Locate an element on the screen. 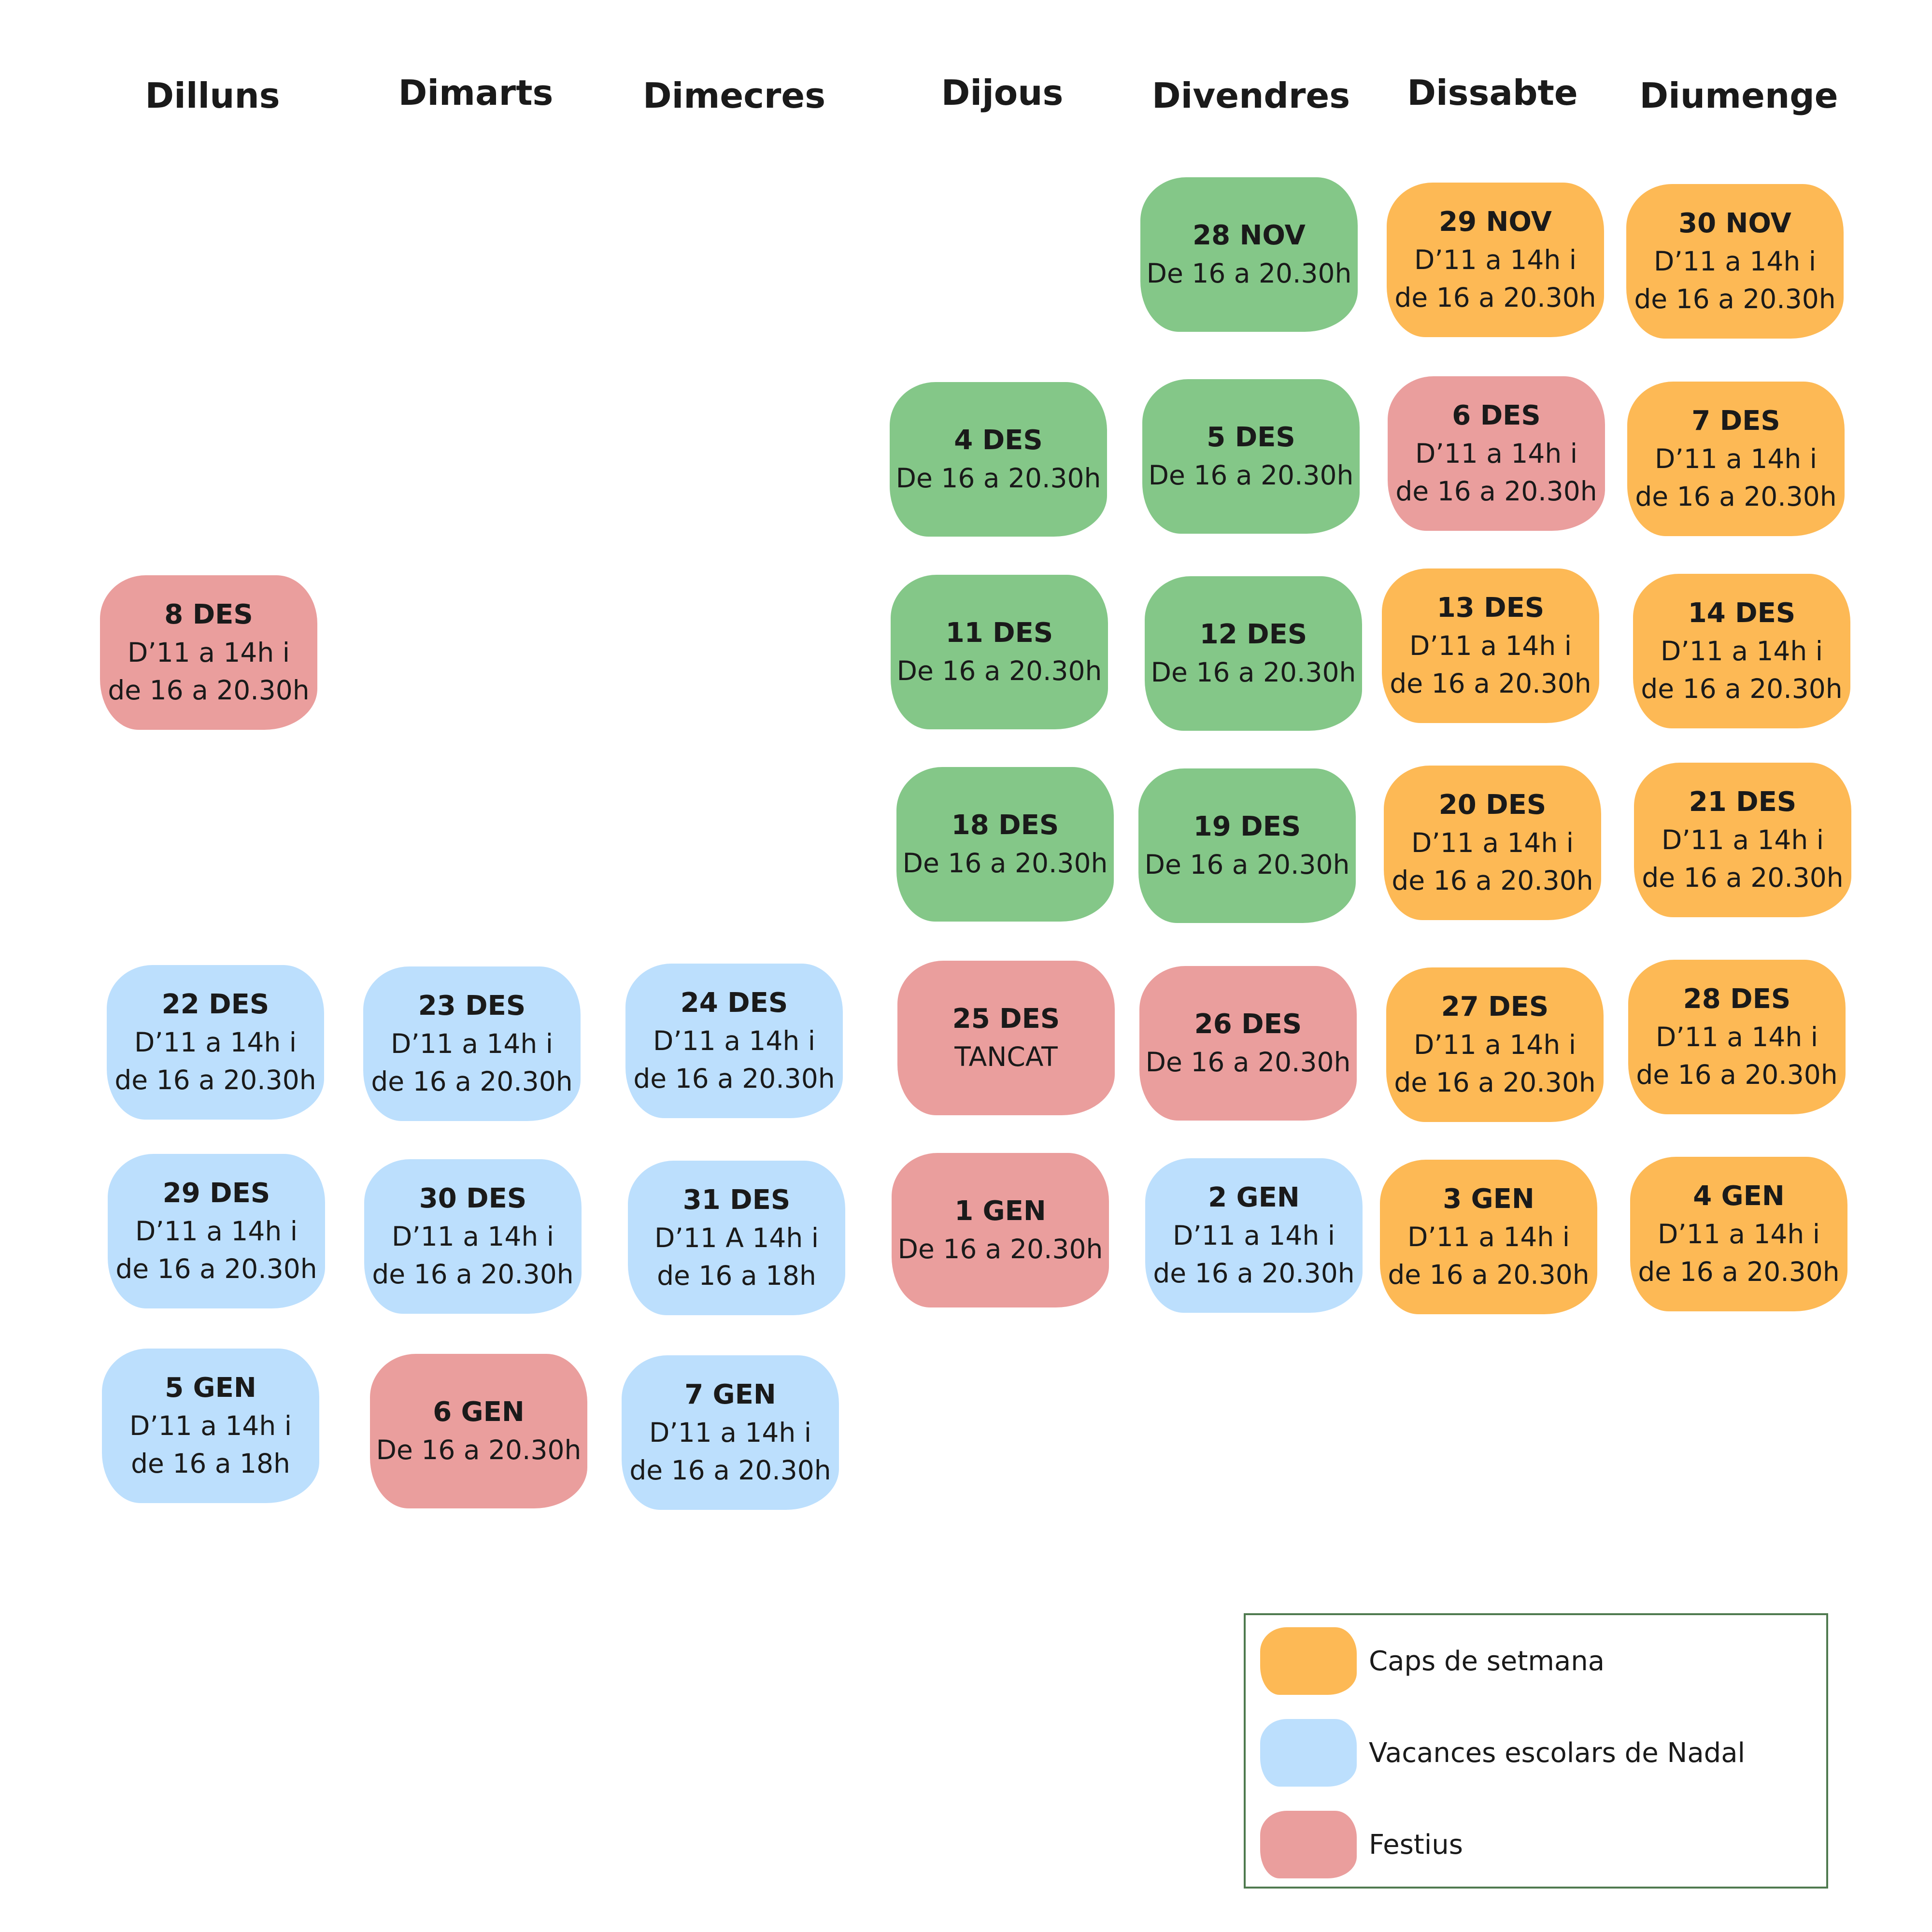 Image resolution: width=1932 pixels, height=1932 pixels. weekday-header-dimarts: Dimarts is located at coordinates (476, 92).